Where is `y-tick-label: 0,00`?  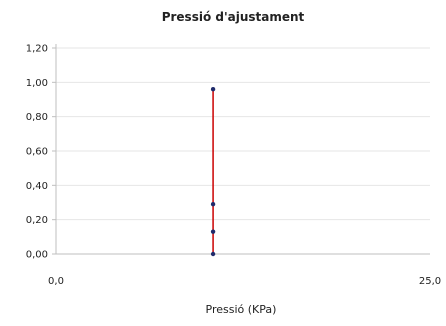 y-tick-label: 0,00 is located at coordinates (37, 255).